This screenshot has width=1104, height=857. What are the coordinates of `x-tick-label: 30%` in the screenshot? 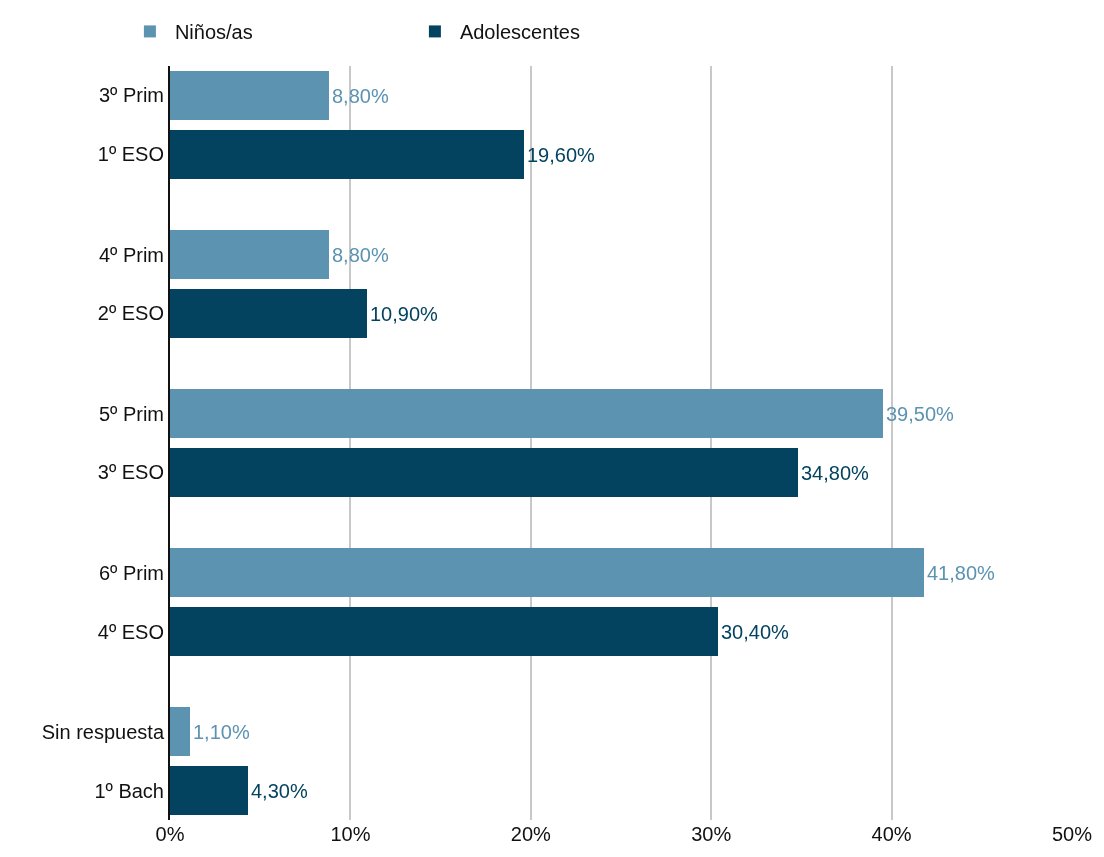 It's located at (711, 834).